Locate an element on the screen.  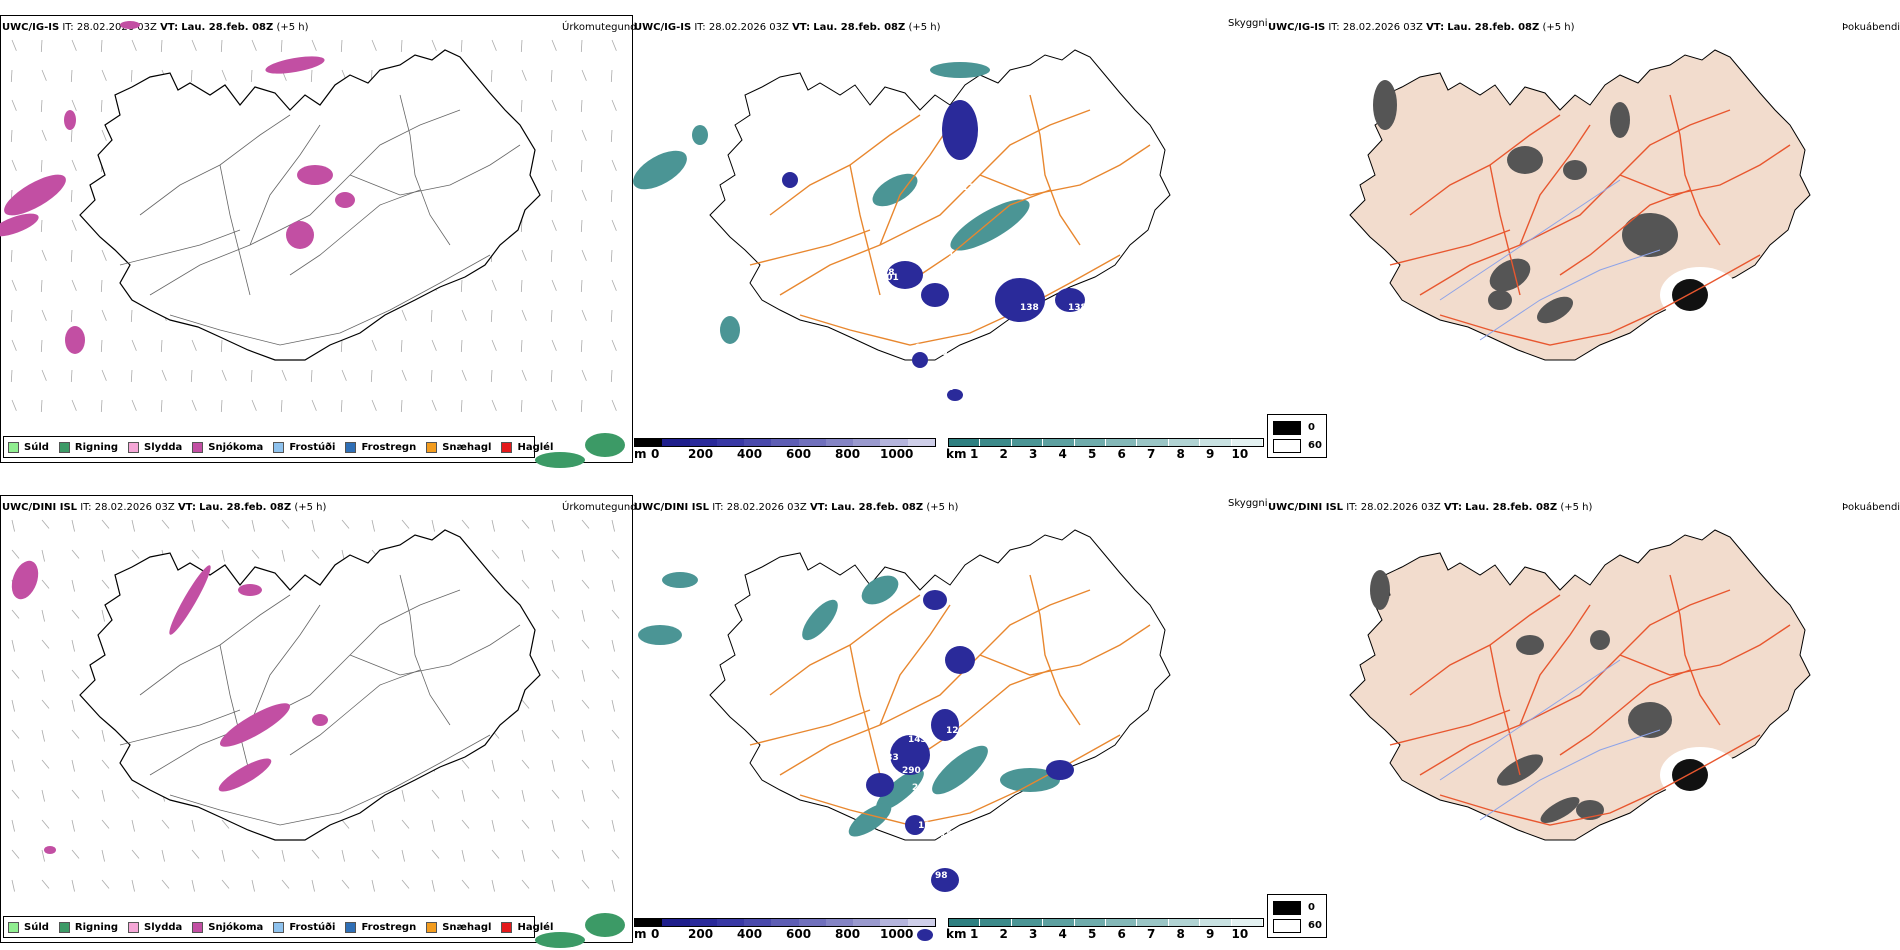
ceiling-value-label: 138 is located at coordinates (1077, 308).